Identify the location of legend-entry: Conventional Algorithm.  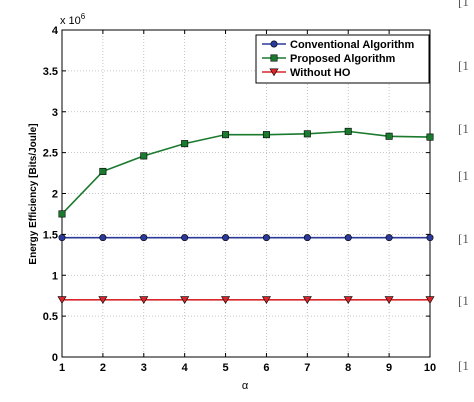
(338, 45).